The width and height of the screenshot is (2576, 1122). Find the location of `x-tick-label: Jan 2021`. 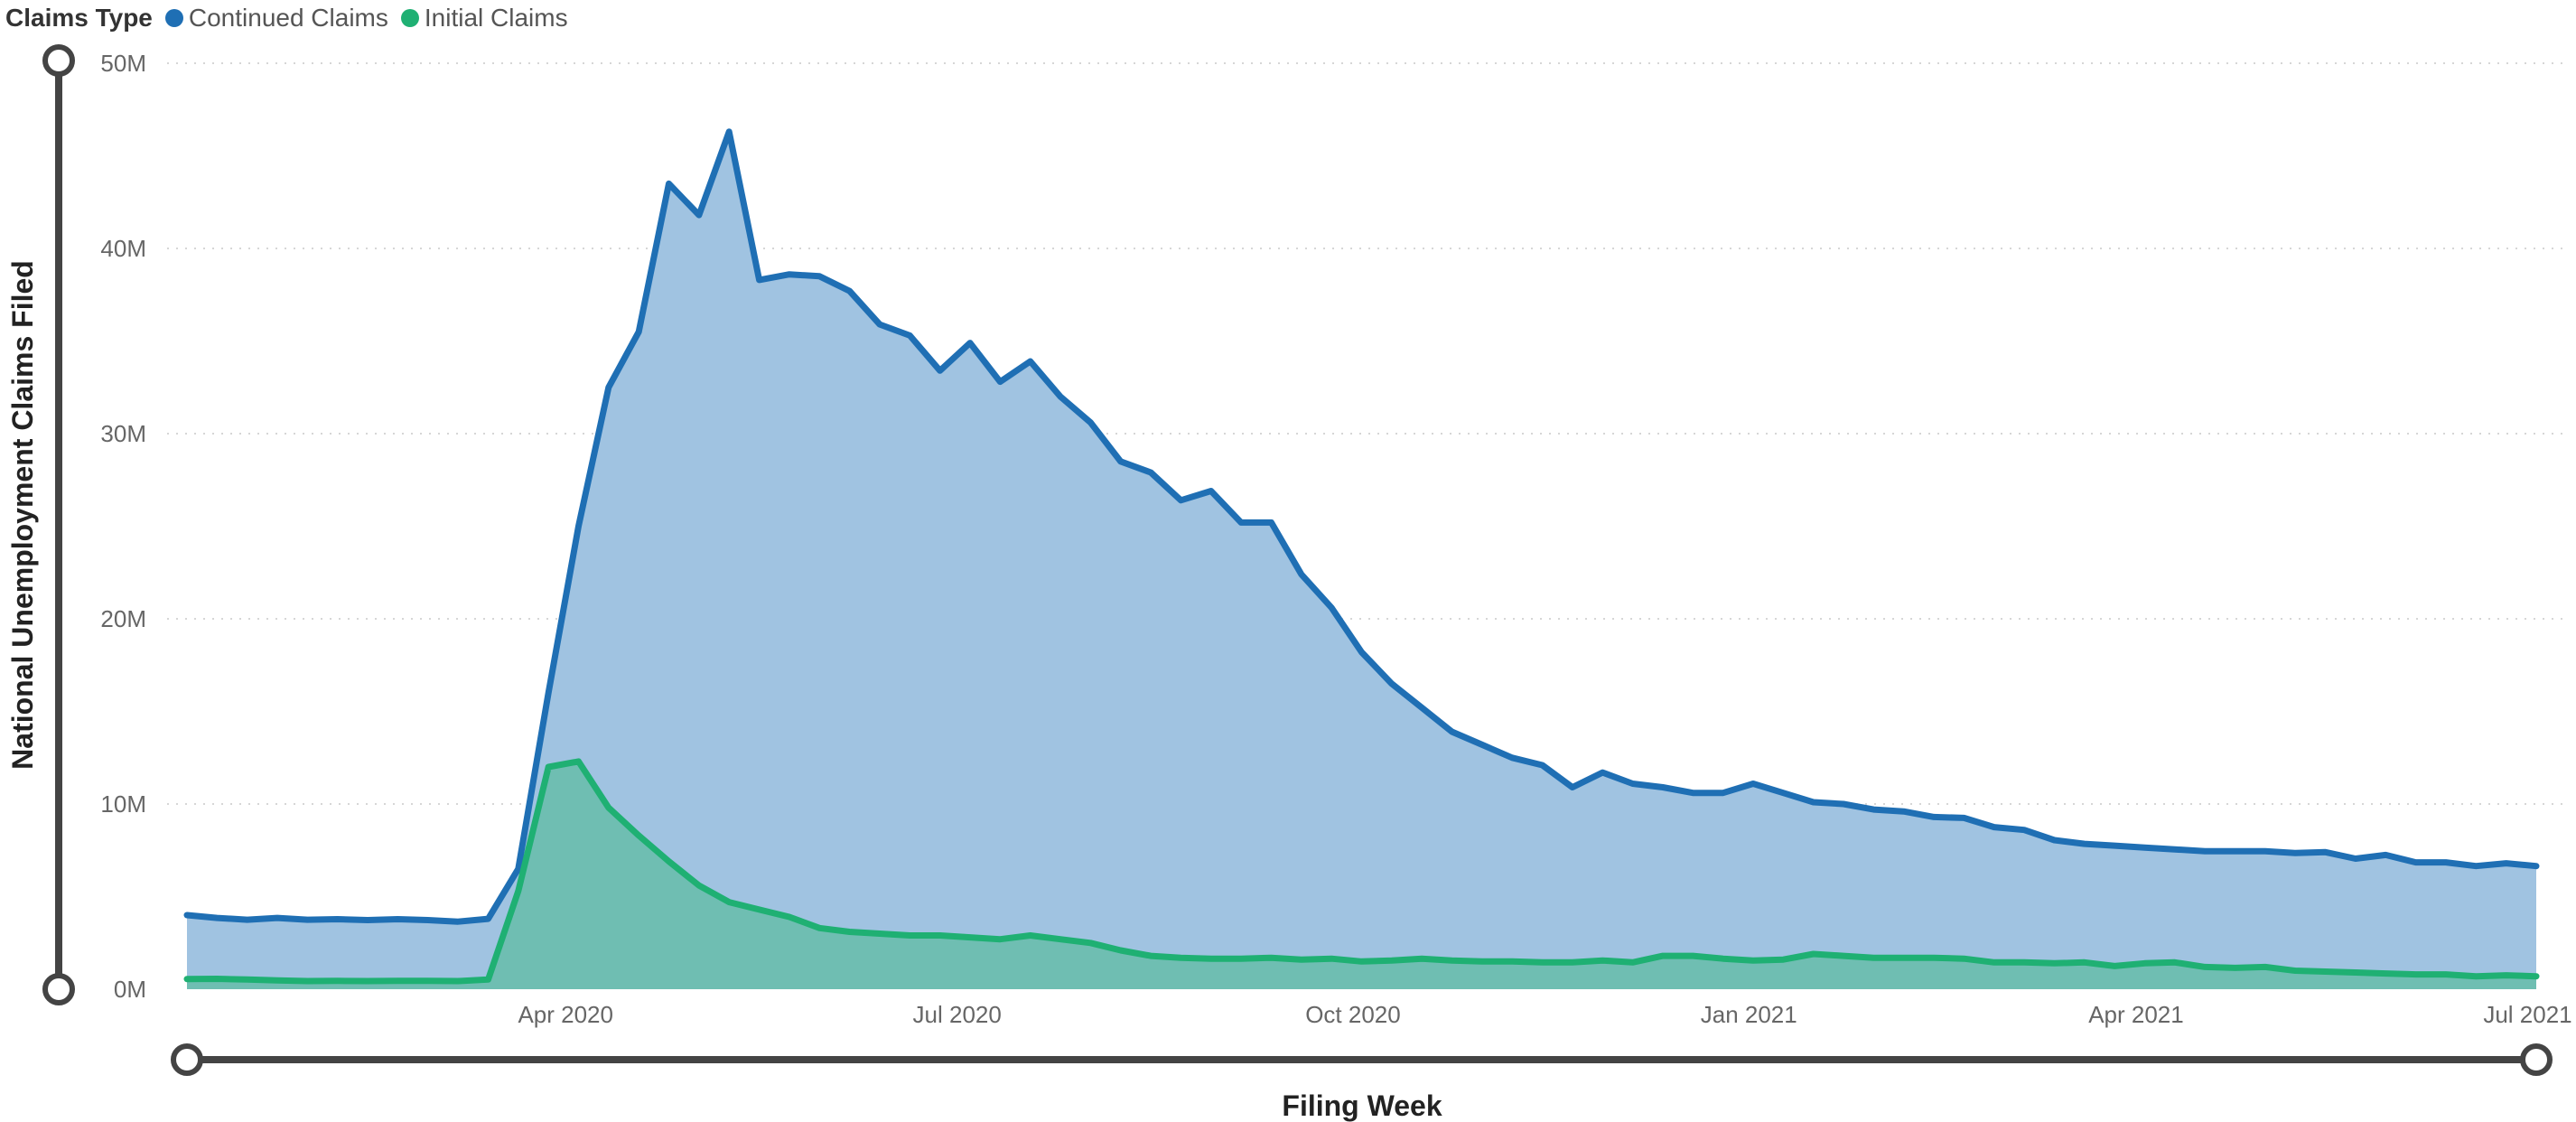

x-tick-label: Jan 2021 is located at coordinates (1749, 1014).